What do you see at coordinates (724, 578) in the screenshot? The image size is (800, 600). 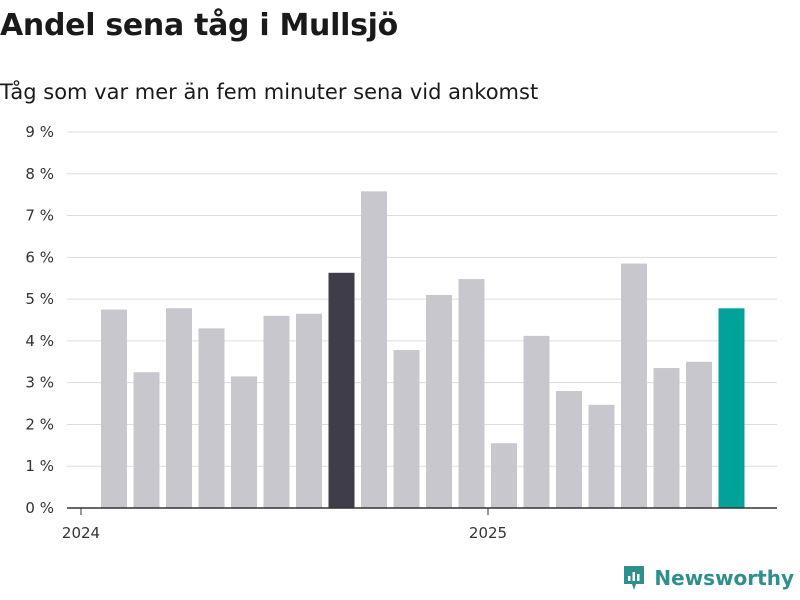 I see `brand-name: Newsworthy` at bounding box center [724, 578].